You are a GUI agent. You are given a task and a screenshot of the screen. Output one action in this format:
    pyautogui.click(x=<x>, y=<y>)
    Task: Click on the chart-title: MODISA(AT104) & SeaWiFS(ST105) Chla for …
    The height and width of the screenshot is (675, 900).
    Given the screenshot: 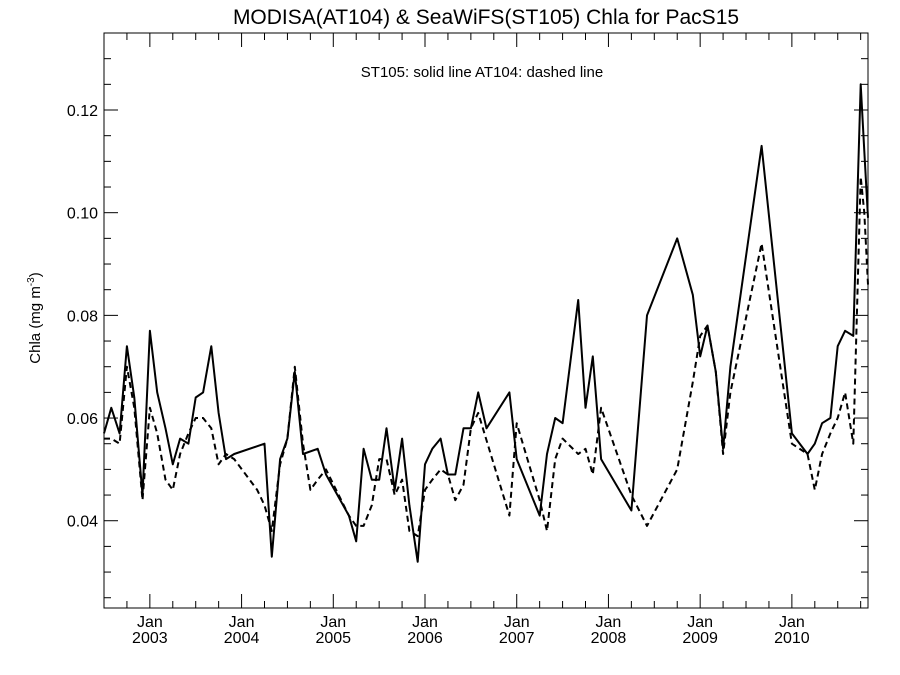 What is the action you would take?
    pyautogui.click(x=486, y=17)
    